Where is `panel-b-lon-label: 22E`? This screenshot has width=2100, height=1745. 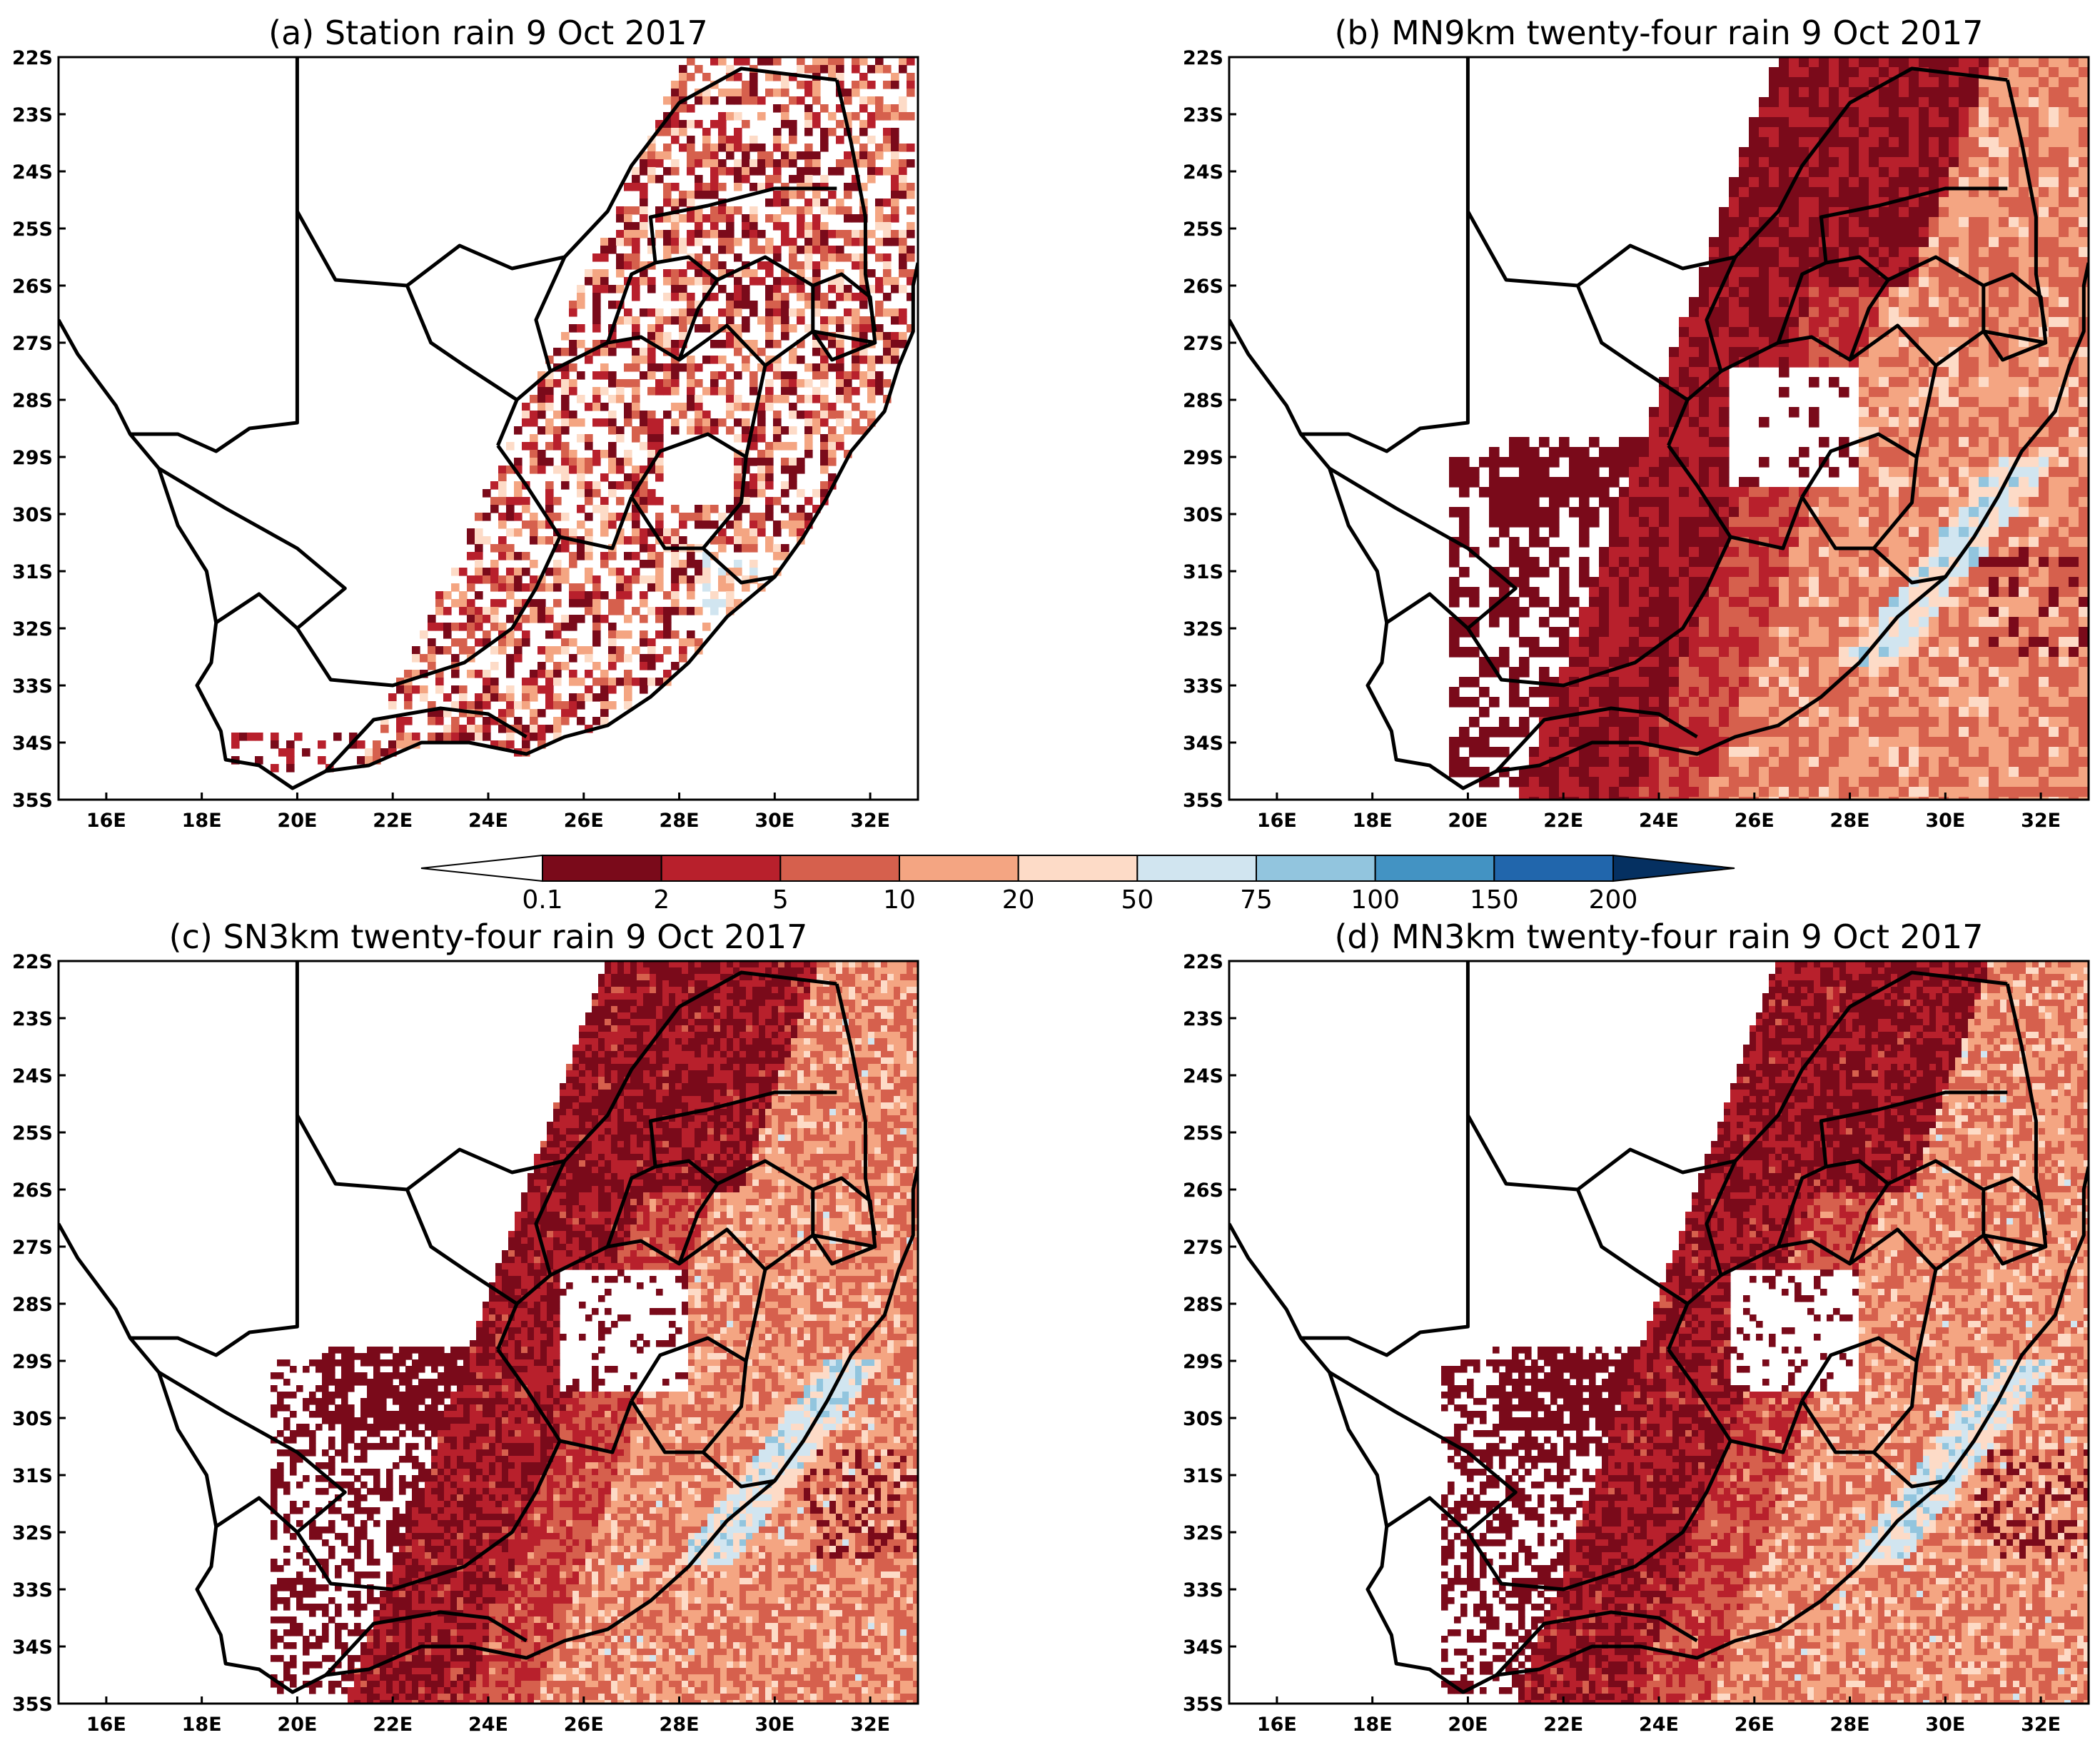
panel-b-lon-label: 22E is located at coordinates (1563, 821).